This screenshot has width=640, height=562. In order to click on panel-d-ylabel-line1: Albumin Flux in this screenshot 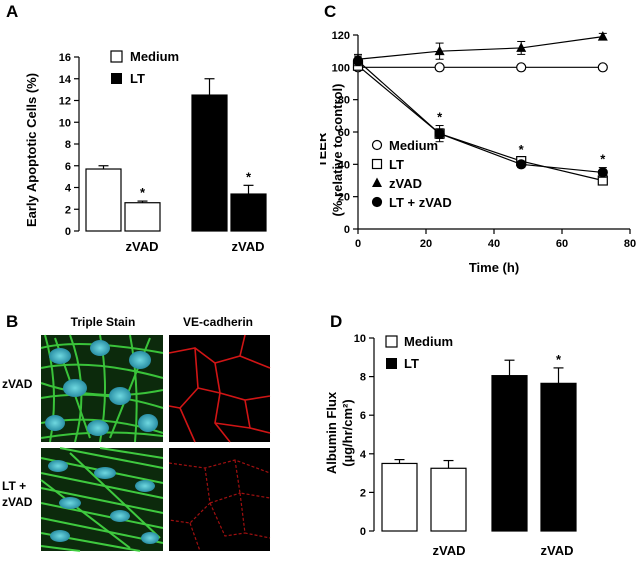, I will do `click(331, 432)`.